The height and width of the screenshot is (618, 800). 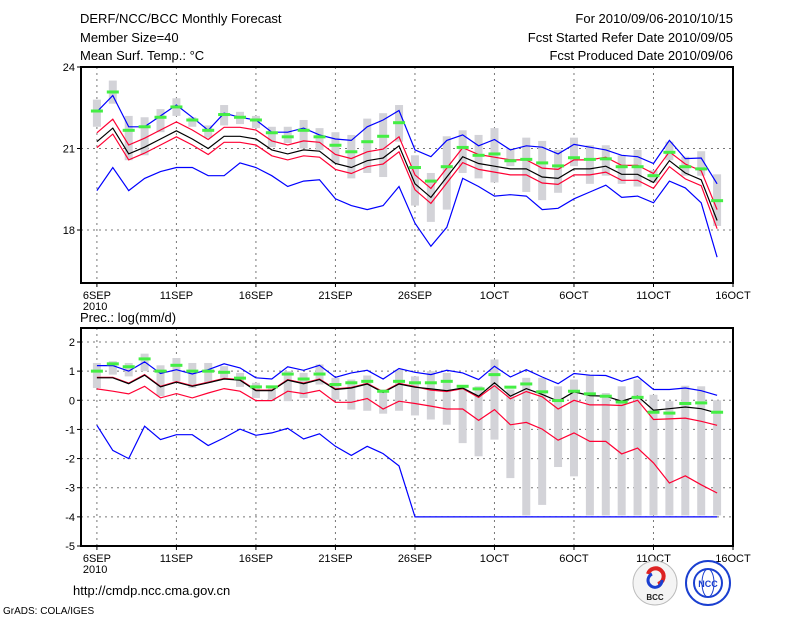 I want to click on y-tick-label: -1, so click(x=70, y=430).